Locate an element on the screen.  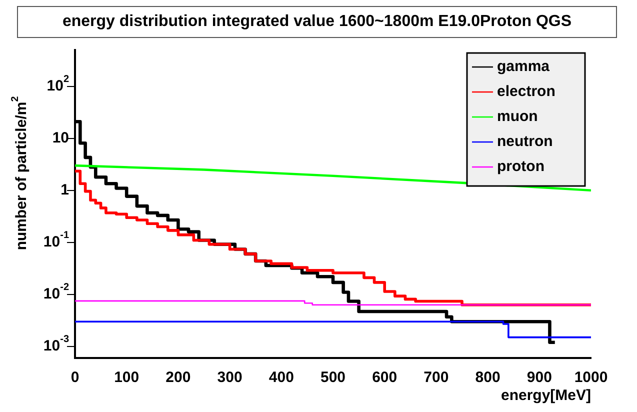
x-tick-label: 100 is located at coordinates (127, 377).